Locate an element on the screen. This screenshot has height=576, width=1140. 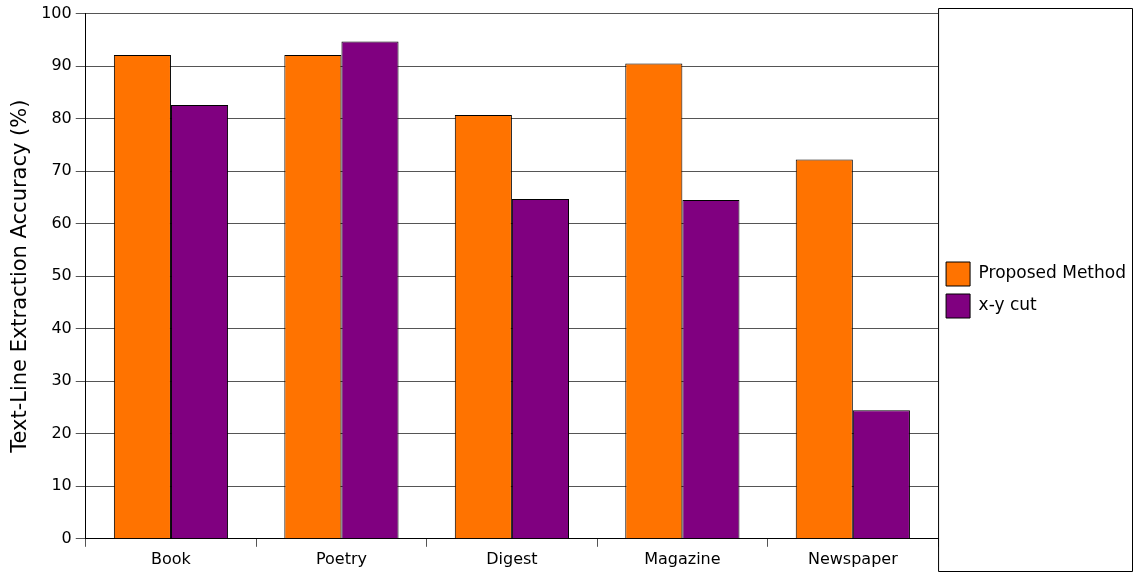
x-tick-label: Digest is located at coordinates (512, 558).